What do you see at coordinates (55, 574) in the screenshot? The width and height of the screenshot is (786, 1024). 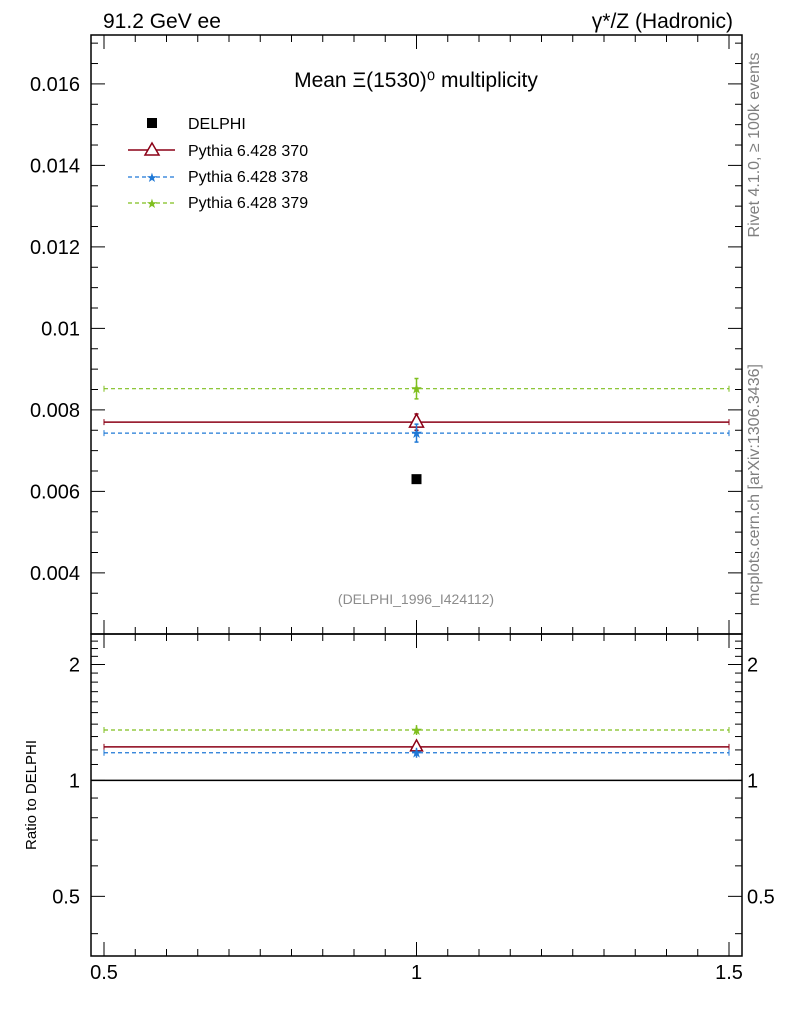 I see `upper-ytick-label: 0.004` at bounding box center [55, 574].